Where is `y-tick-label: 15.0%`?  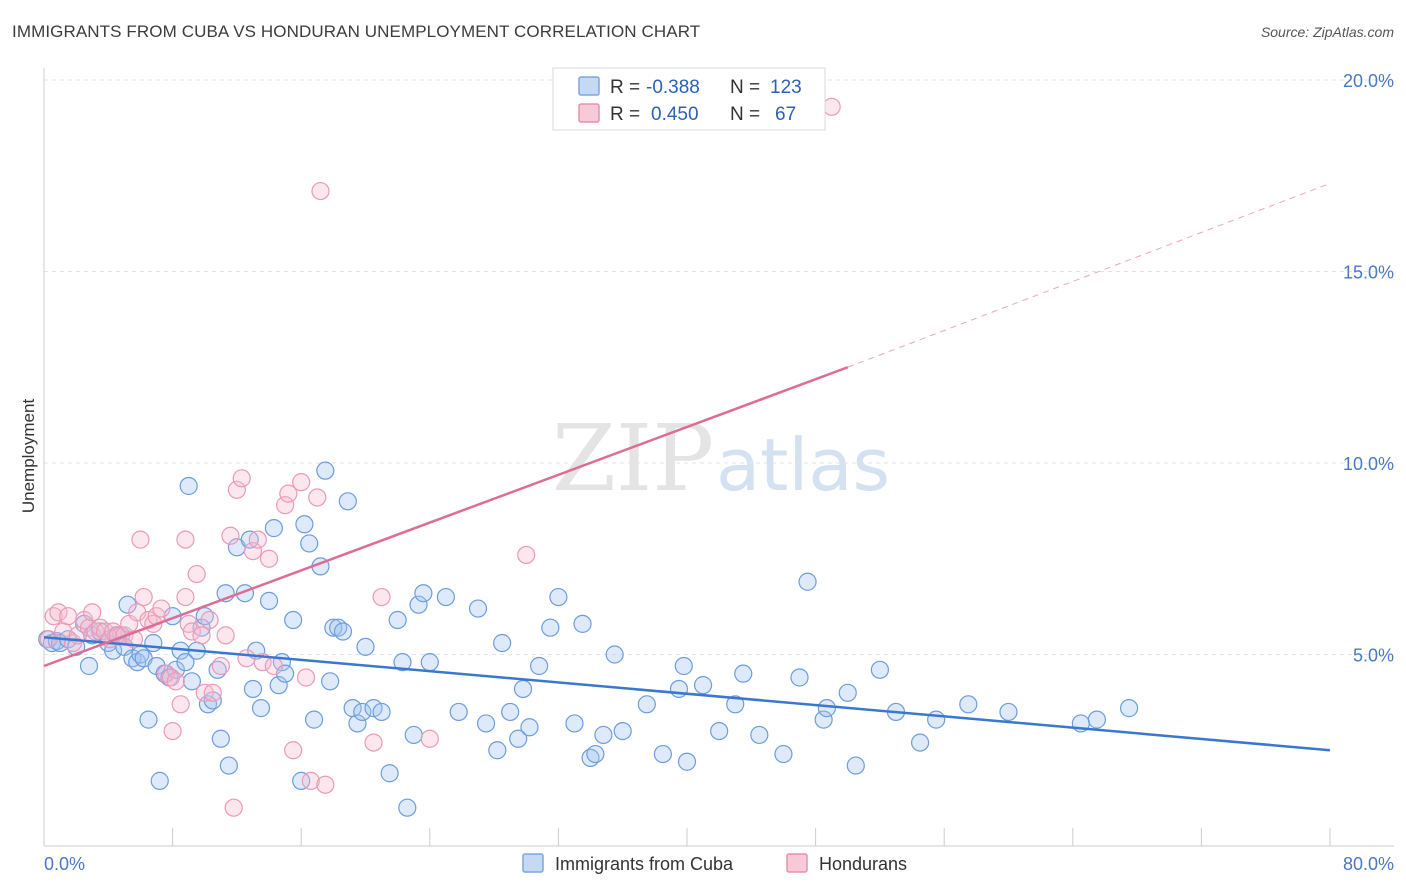 y-tick-label: 15.0% is located at coordinates (1368, 273).